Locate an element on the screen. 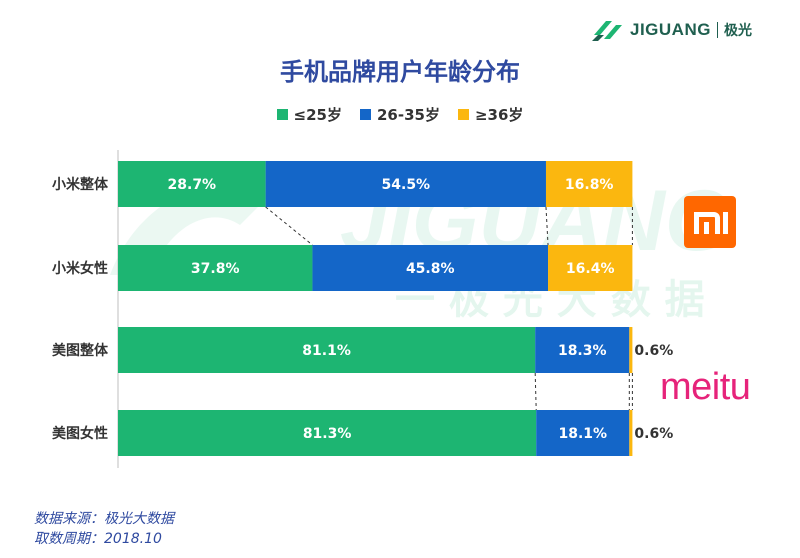 Image resolution: width=800 pixels, height=558 pixels. data-period: 取数周期：2018.10 is located at coordinates (98, 539).